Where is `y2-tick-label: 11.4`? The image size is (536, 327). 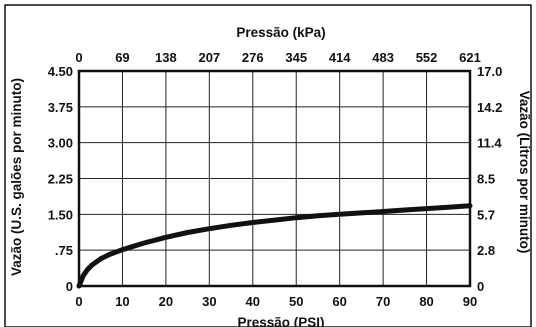
y2-tick-label: 11.4 is located at coordinates (489, 143).